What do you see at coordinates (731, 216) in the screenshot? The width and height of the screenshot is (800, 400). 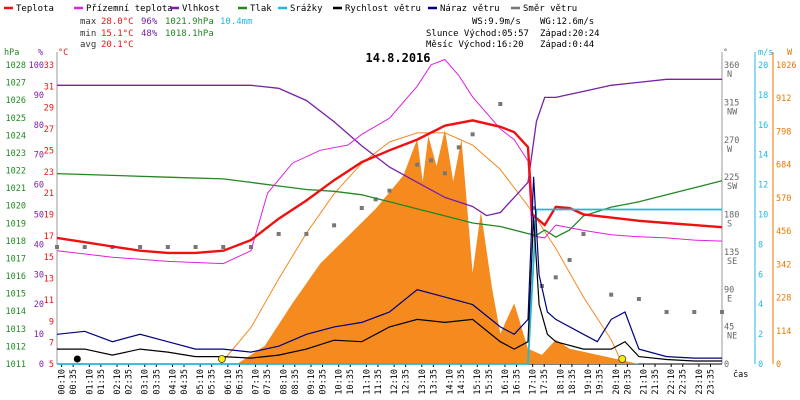 I see `axis-deg-tick: 180` at bounding box center [731, 216].